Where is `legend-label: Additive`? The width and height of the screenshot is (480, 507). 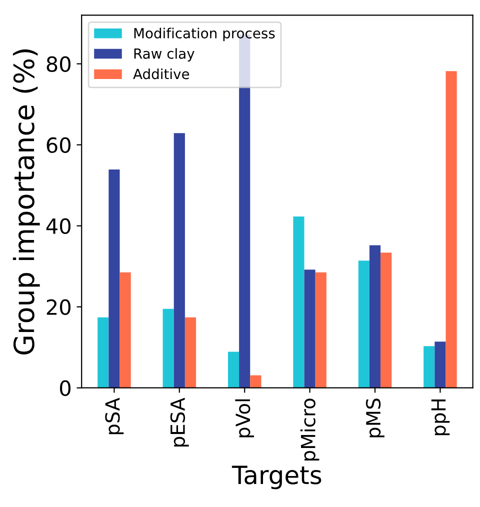 legend-label: Additive is located at coordinates (161, 74).